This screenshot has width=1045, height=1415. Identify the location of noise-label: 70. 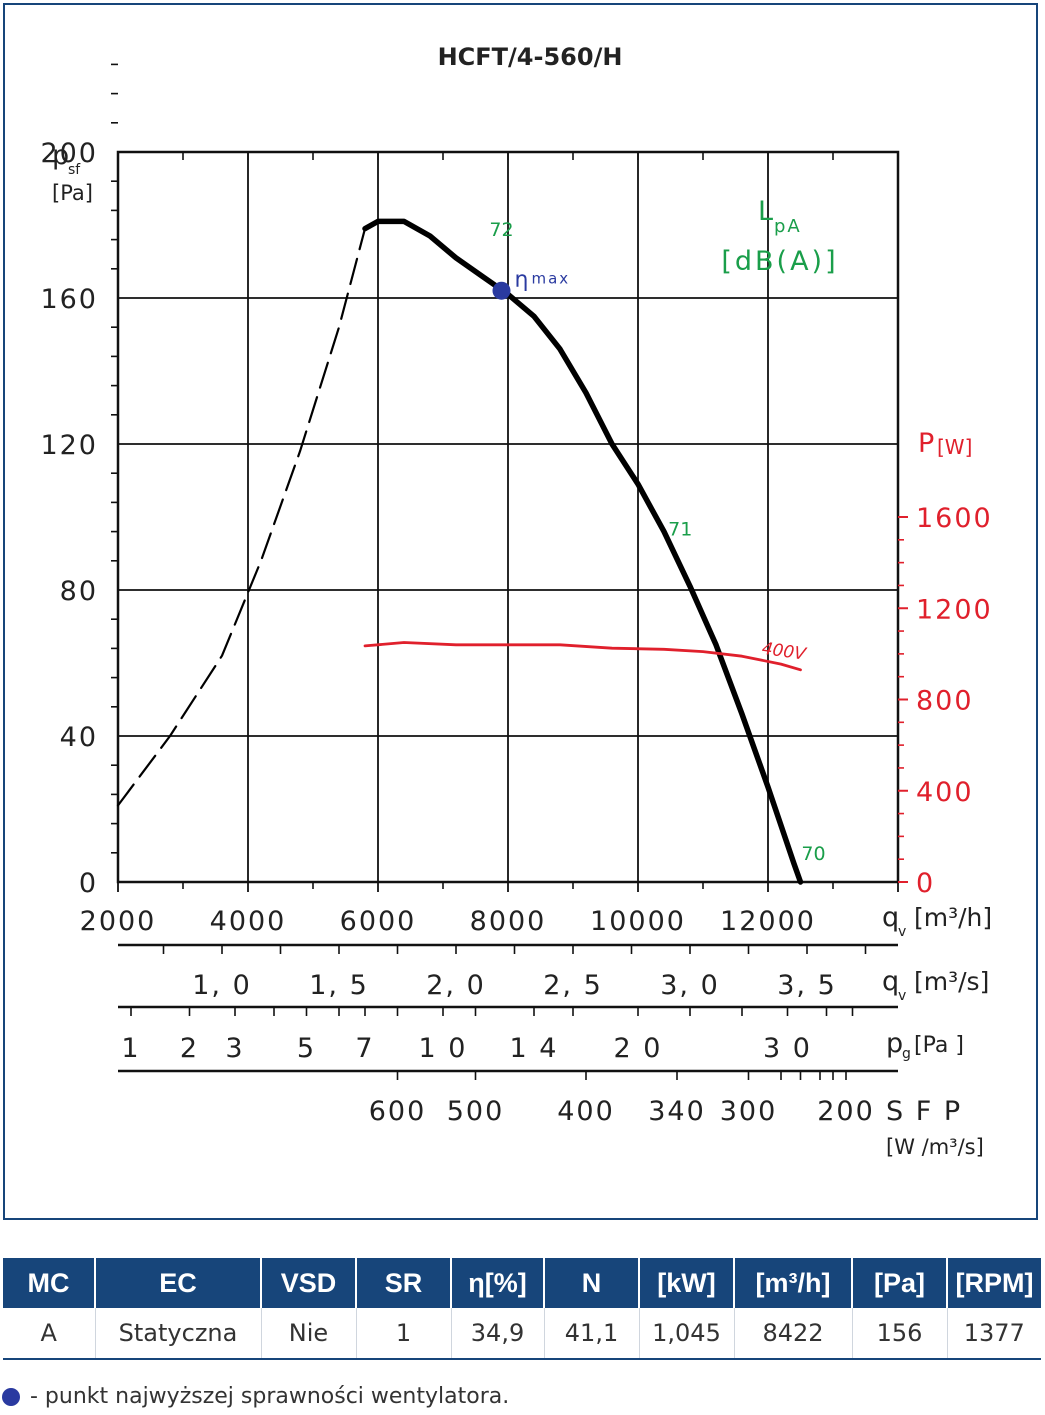
(813, 854).